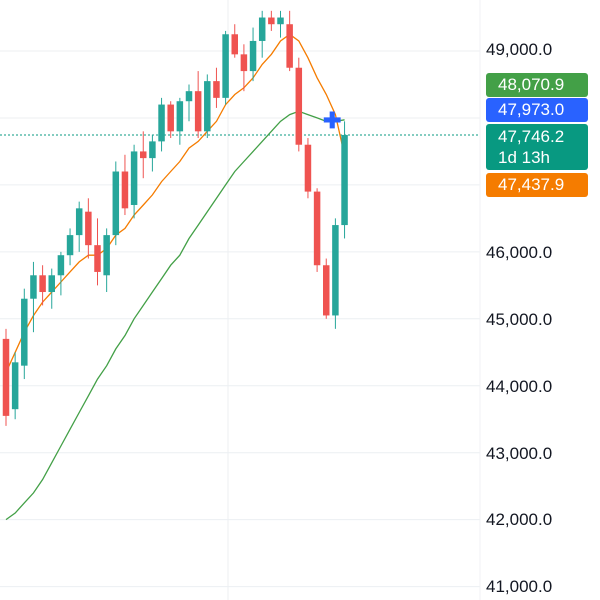 The width and height of the screenshot is (600, 600). I want to click on bar-countdown: 1d 13h, so click(524, 157).